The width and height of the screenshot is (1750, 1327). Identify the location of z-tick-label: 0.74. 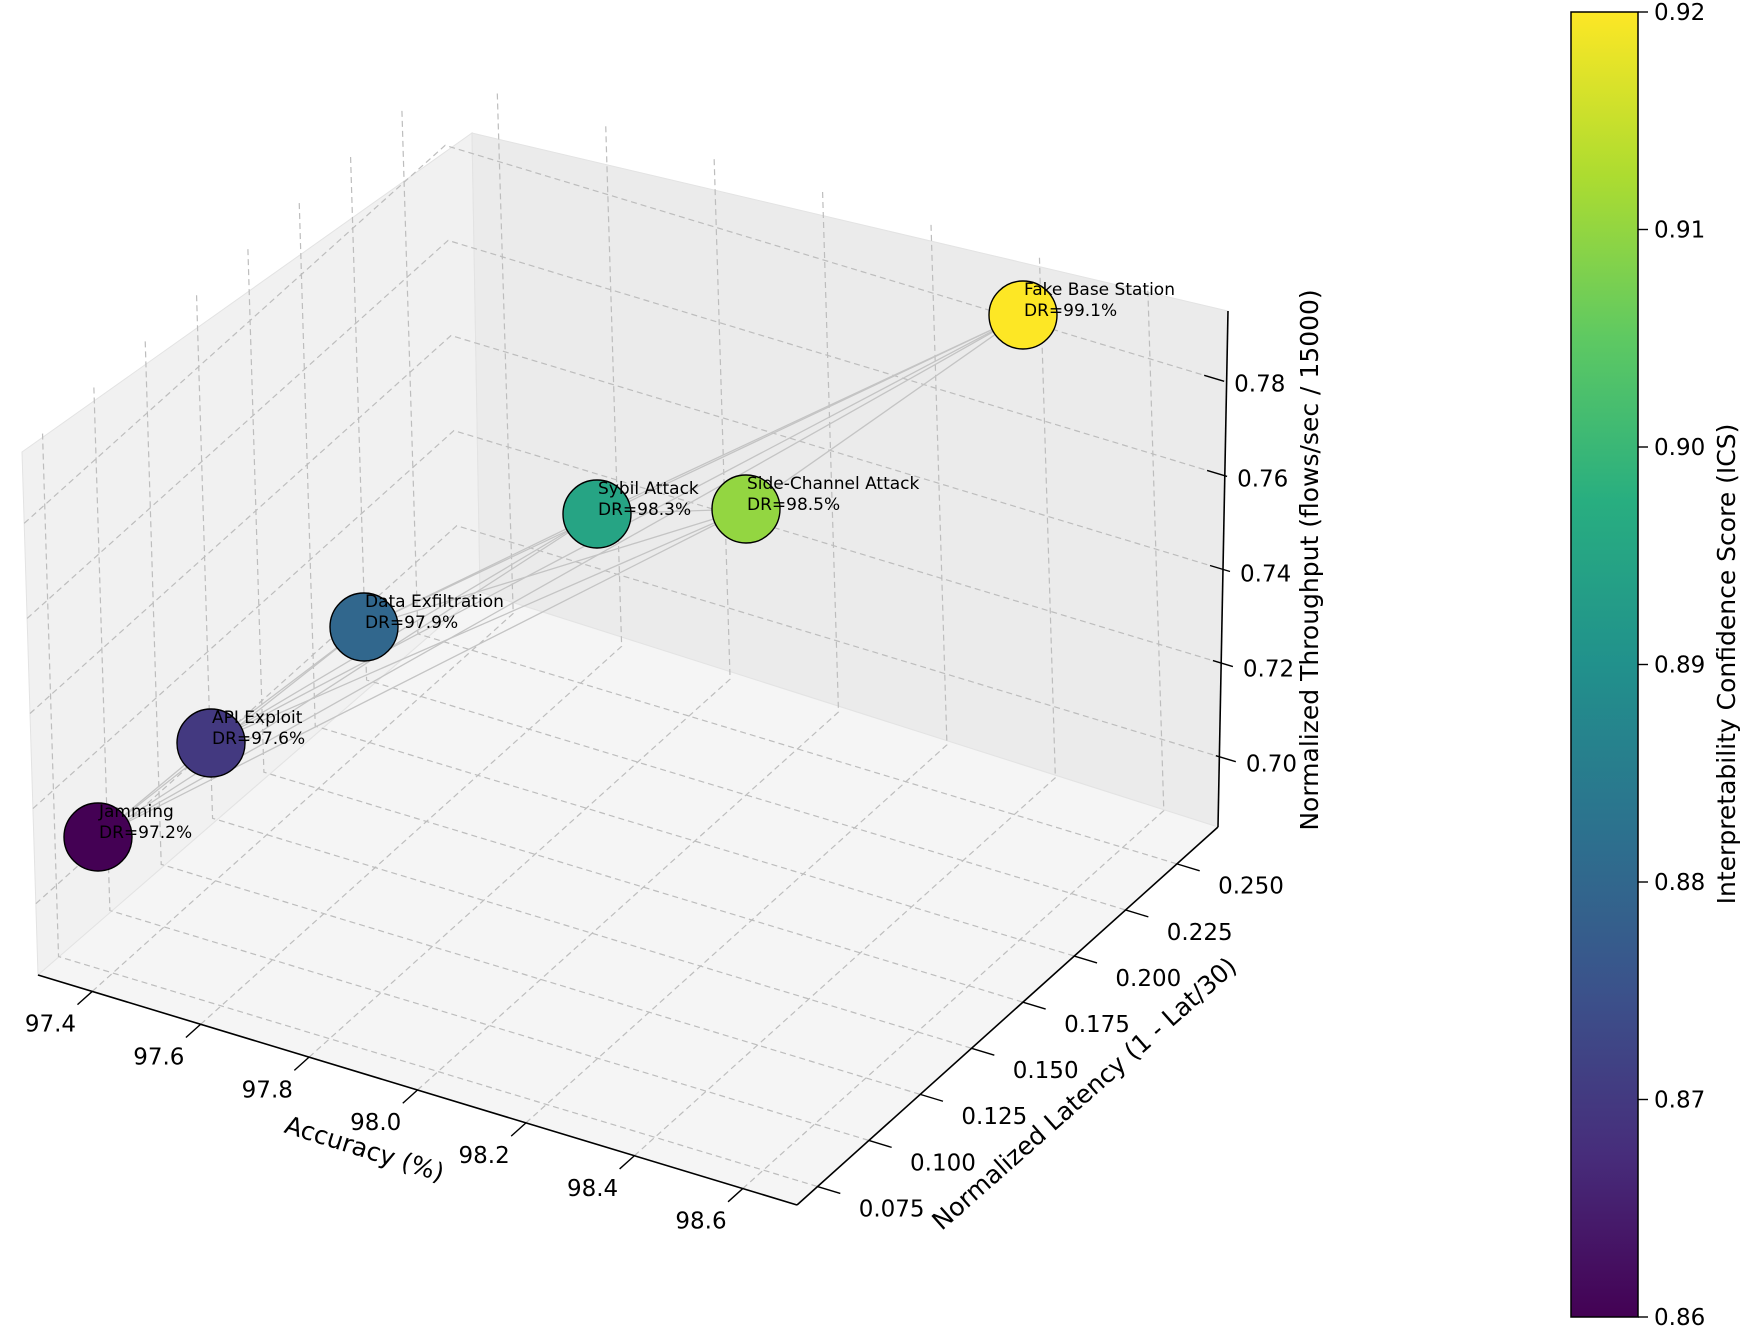
(1265, 575).